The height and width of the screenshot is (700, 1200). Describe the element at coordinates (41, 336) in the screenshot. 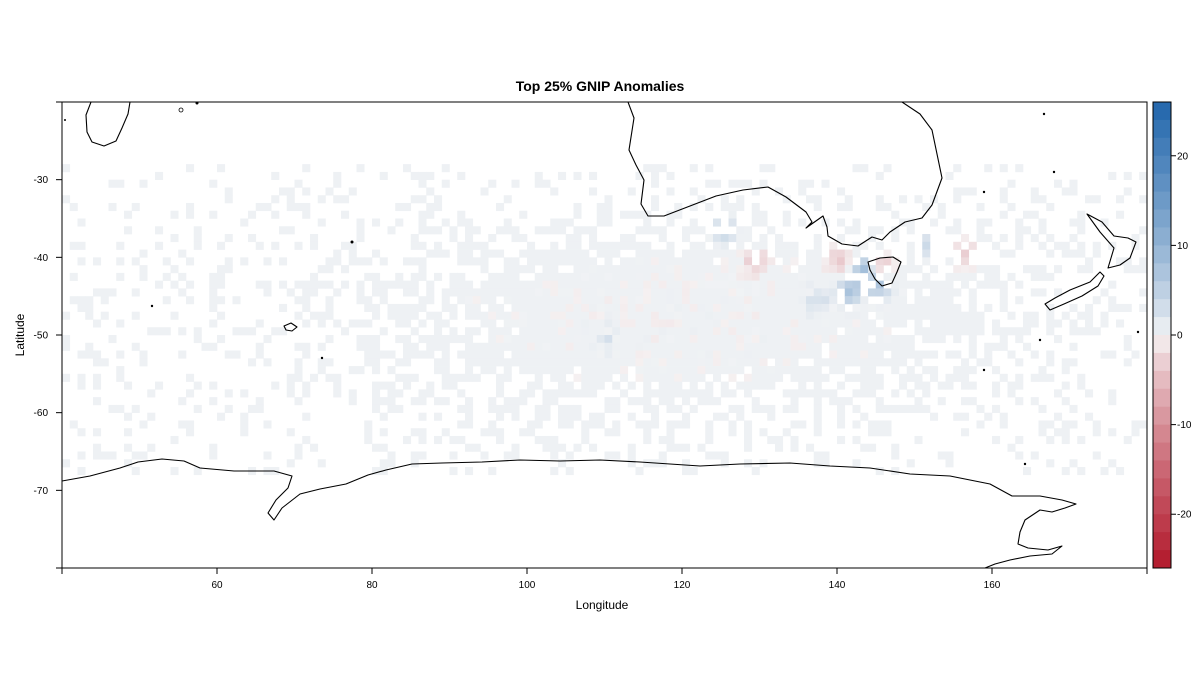

I see `y-tick-label: -50` at that location.